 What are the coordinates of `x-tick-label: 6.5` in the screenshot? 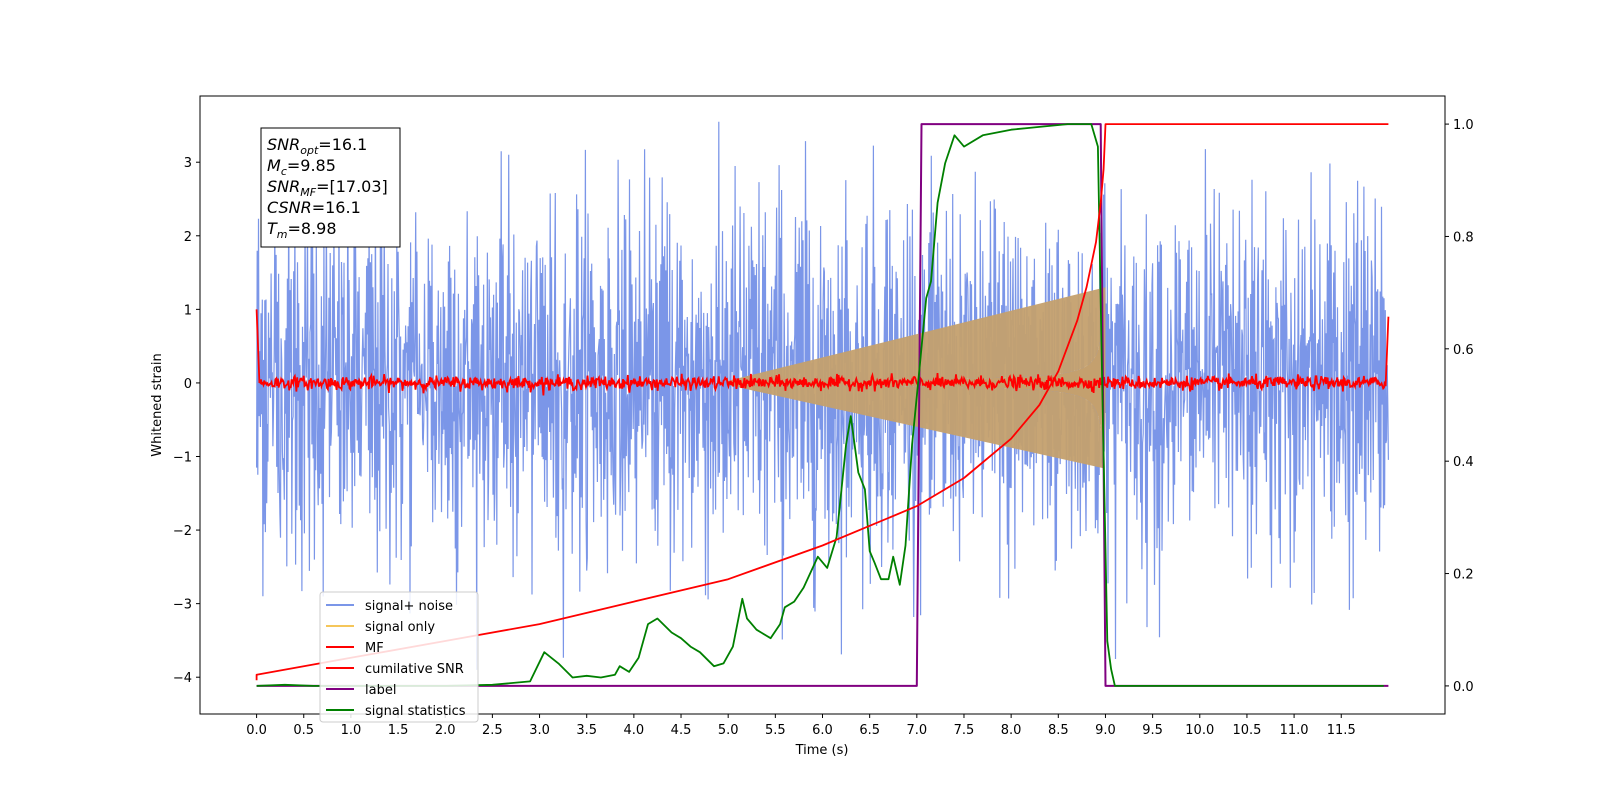 It's located at (869, 730).